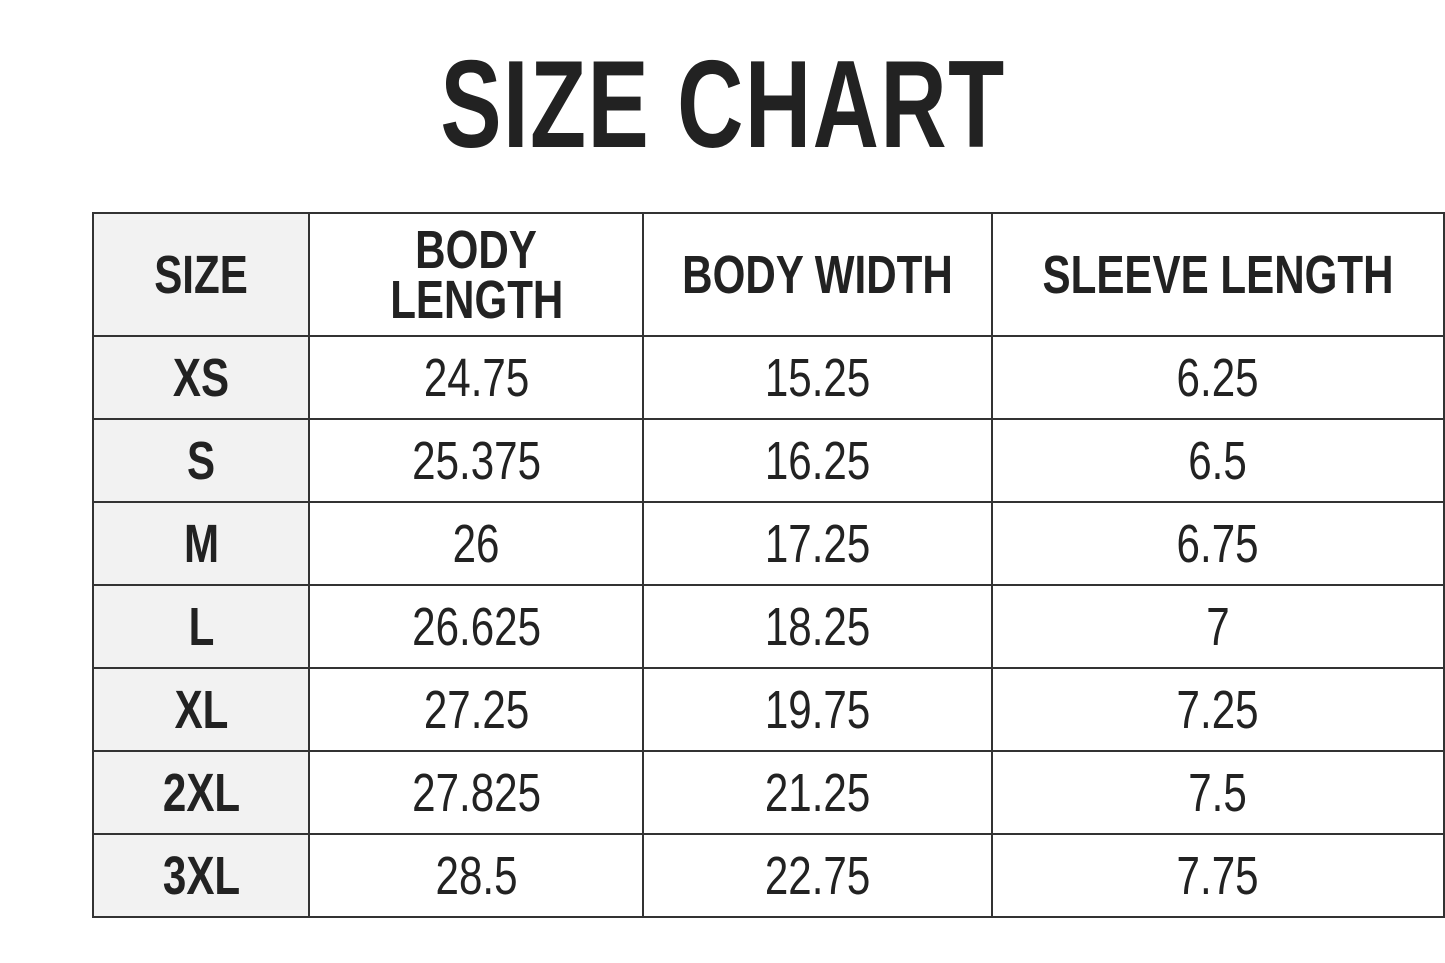 The image size is (1445, 963). What do you see at coordinates (1217, 875) in the screenshot?
I see `sleeve-length-cell: 7.75` at bounding box center [1217, 875].